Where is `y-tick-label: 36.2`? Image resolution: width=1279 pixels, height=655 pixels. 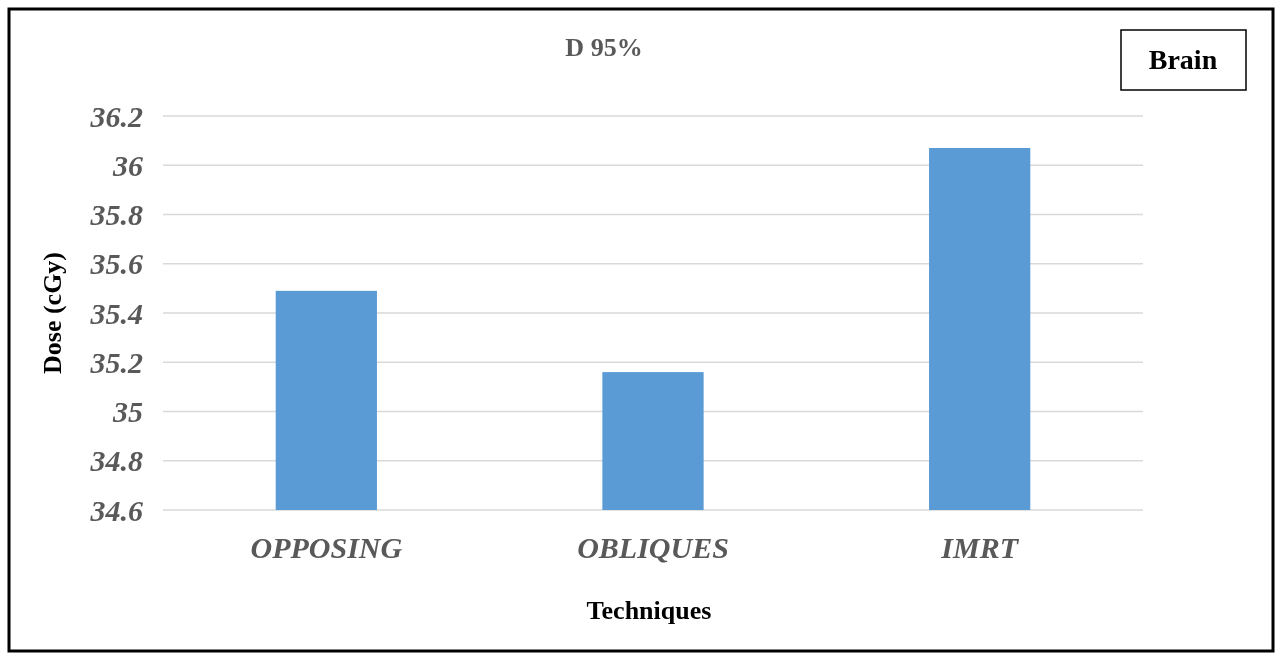
y-tick-label: 36.2 is located at coordinates (116, 116).